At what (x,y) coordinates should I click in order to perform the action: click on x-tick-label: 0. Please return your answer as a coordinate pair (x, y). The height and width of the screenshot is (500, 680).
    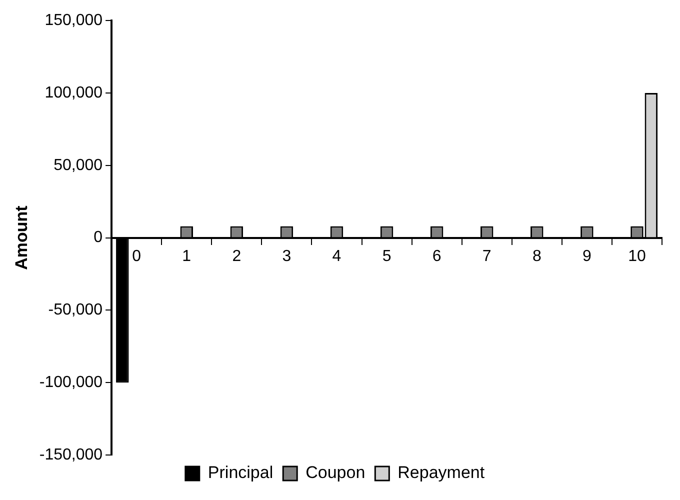
    Looking at the image, I should click on (137, 256).